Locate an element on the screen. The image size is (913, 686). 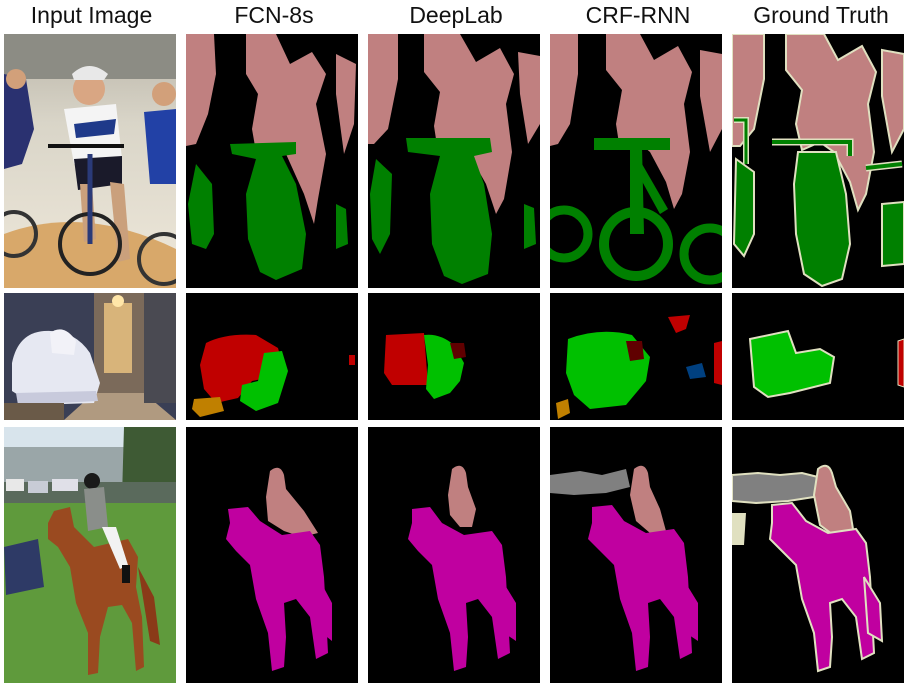
input-image-cyclists is located at coordinates (90, 161).